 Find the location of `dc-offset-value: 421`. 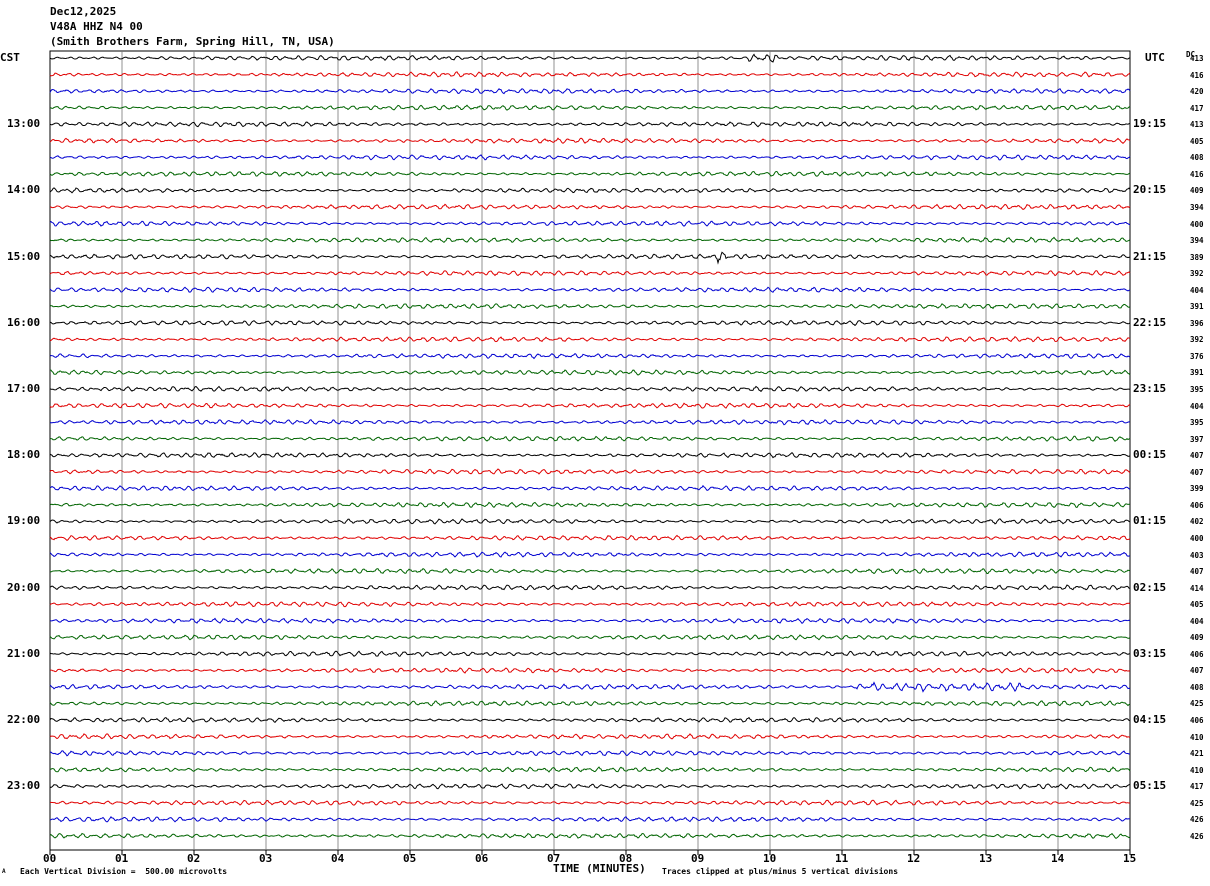

dc-offset-value: 421 is located at coordinates (1197, 754).